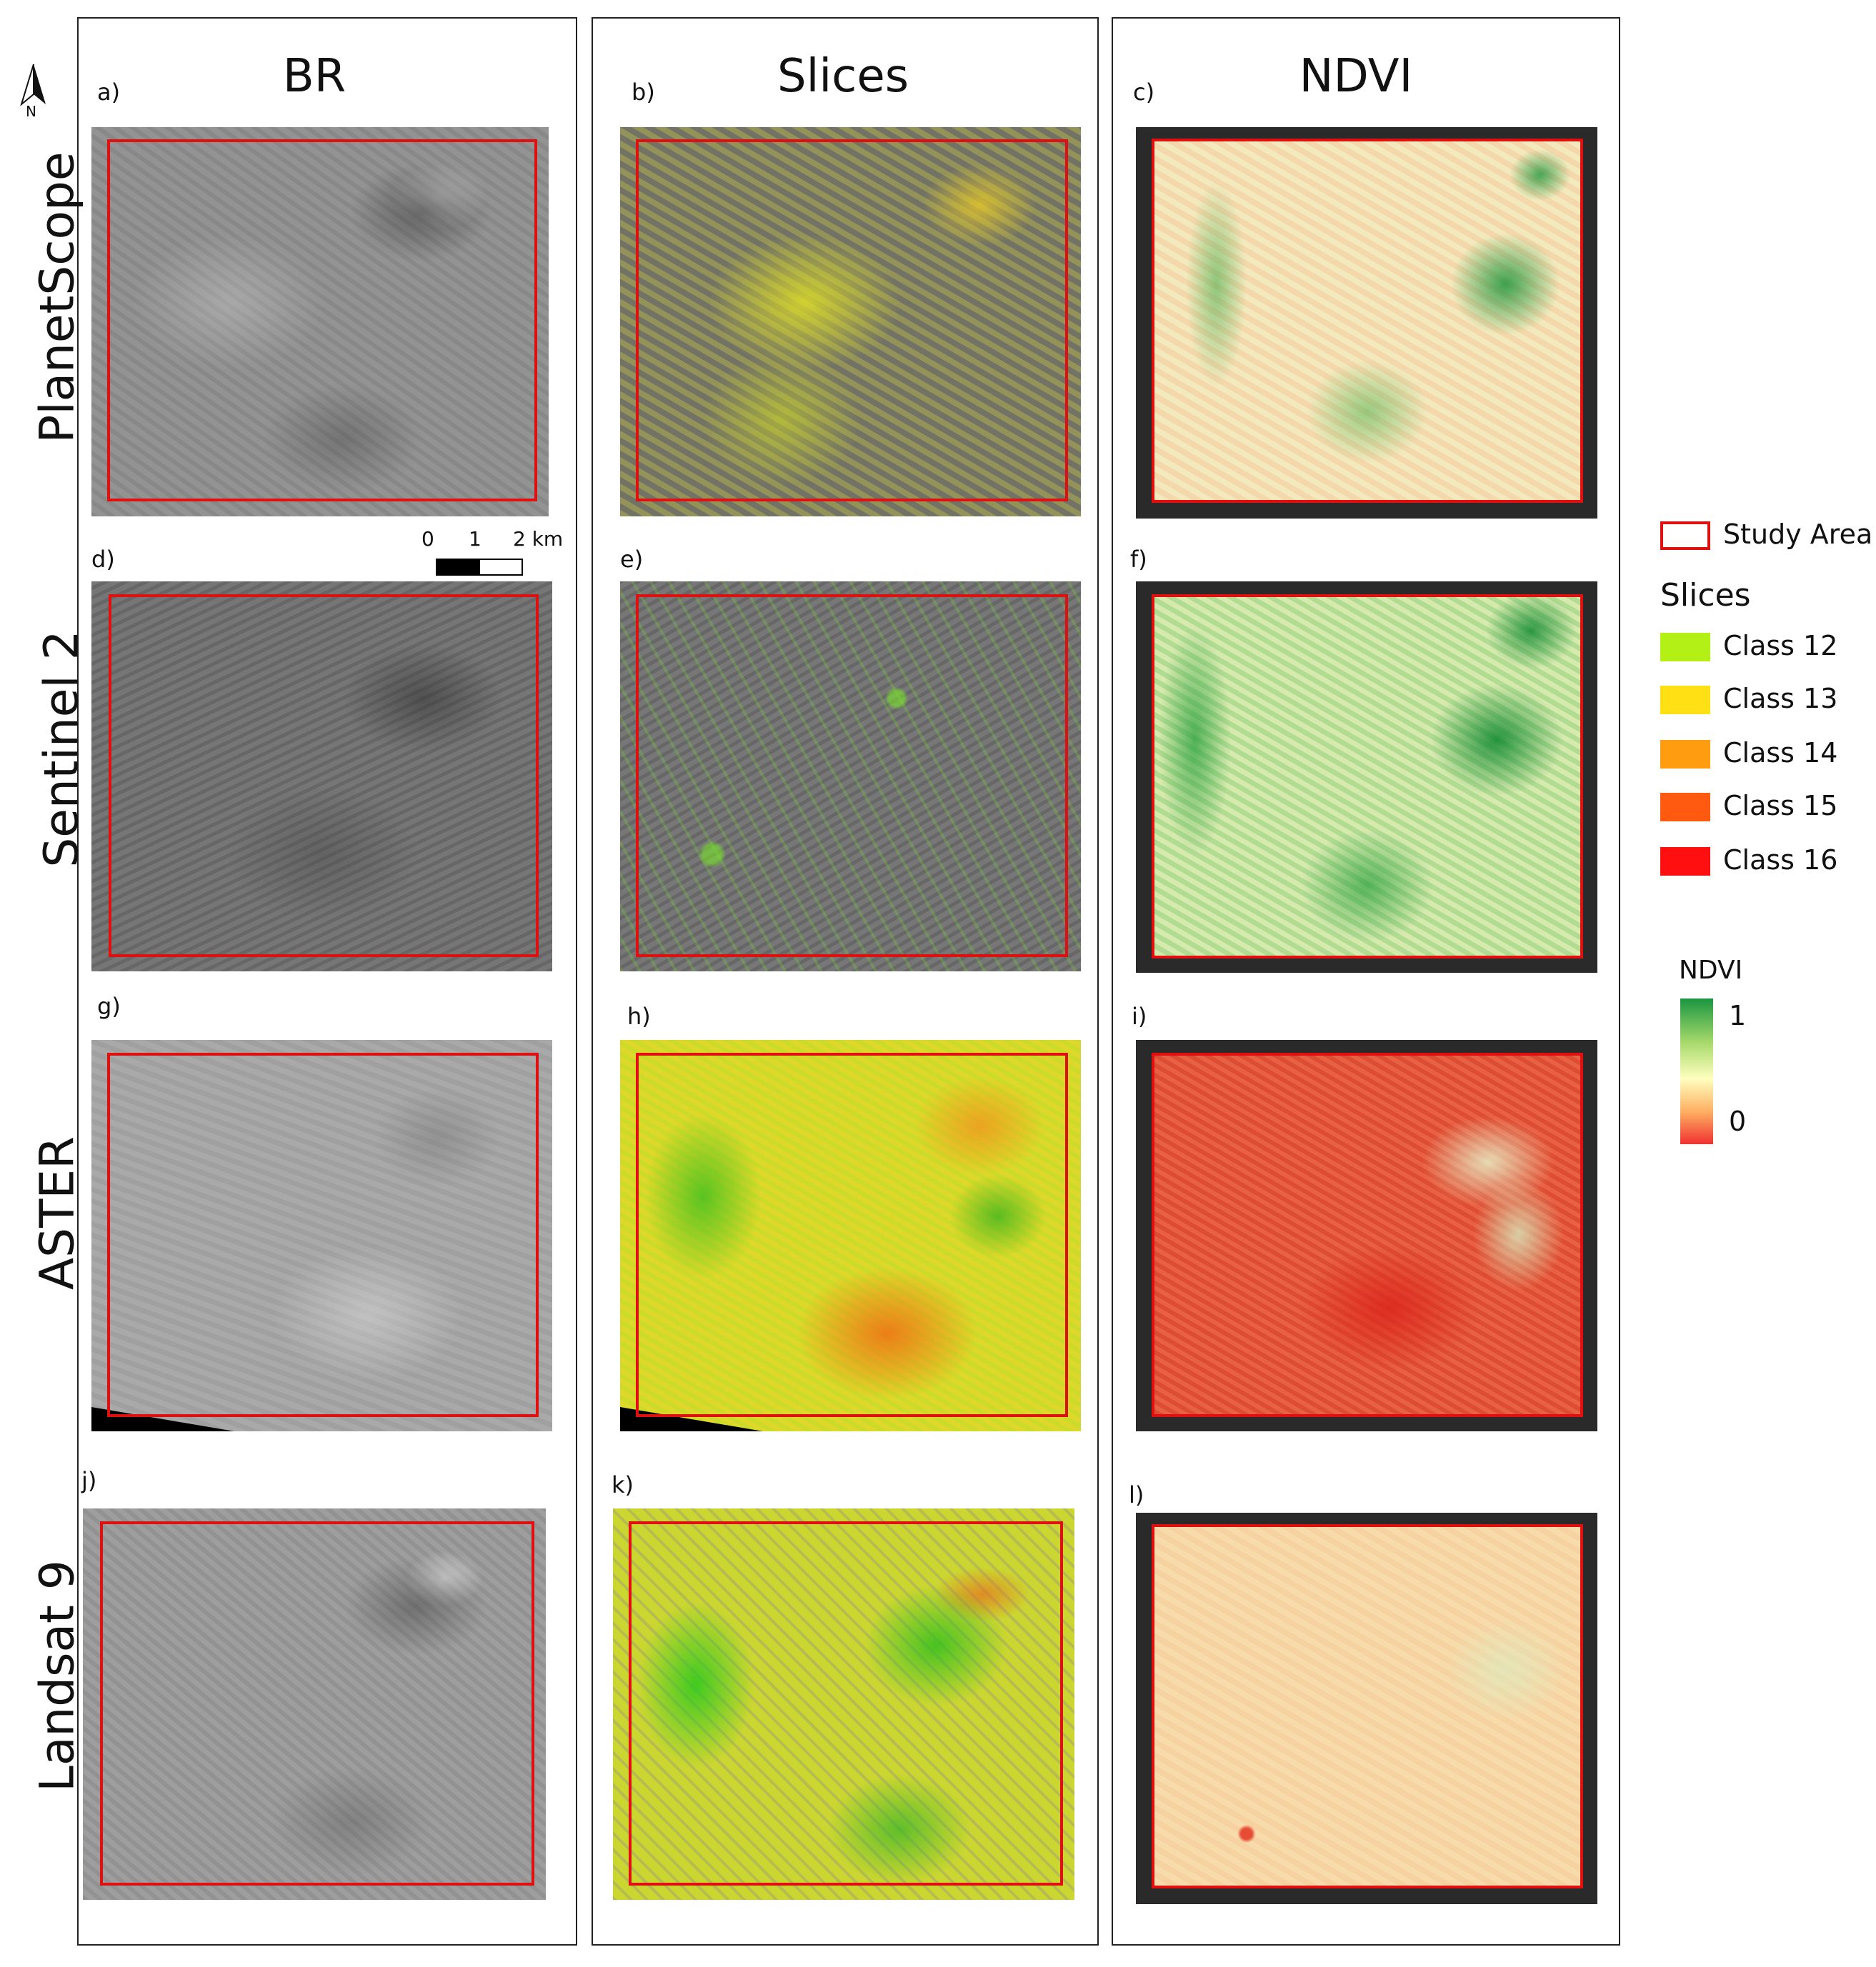  Describe the element at coordinates (428, 539) in the screenshot. I see `scale-tick-0: 0` at that location.